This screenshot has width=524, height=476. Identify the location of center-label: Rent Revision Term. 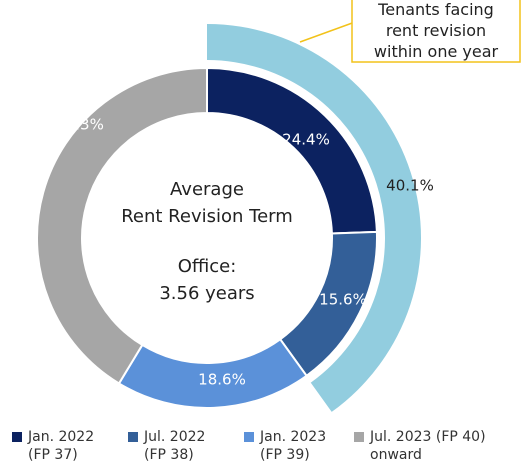
(207, 216).